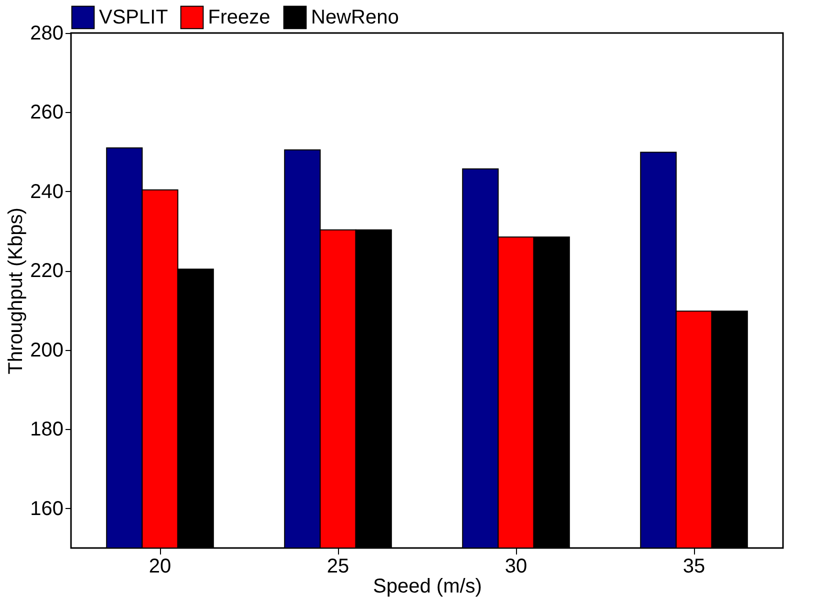 This screenshot has height=611, width=813. Describe the element at coordinates (47, 509) in the screenshot. I see `y-tick-label: 160` at that location.